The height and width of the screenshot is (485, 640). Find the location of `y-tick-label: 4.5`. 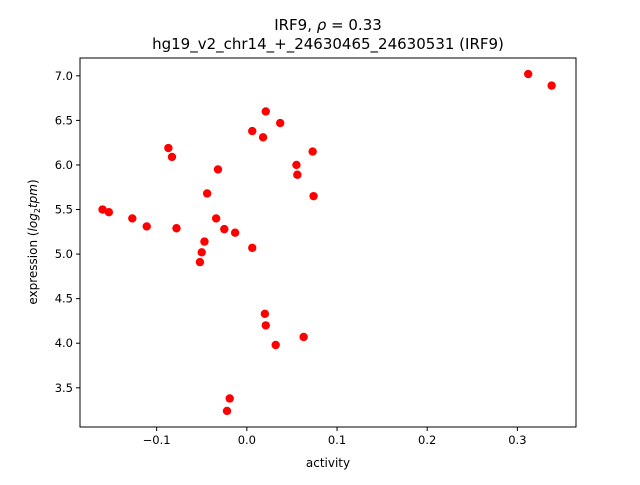

y-tick-label: 4.5 is located at coordinates (64, 299).